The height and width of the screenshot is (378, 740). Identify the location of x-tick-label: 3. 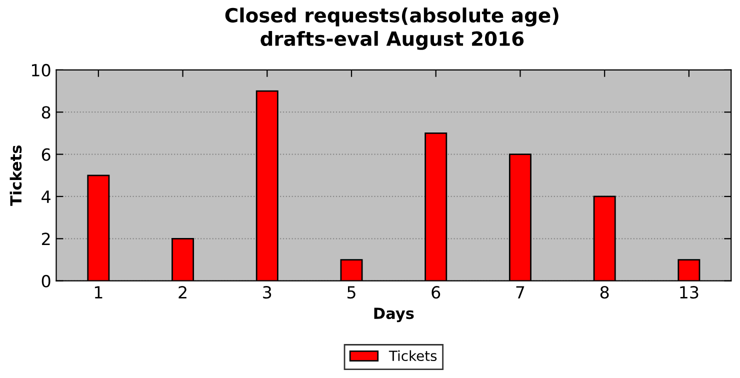
(267, 292).